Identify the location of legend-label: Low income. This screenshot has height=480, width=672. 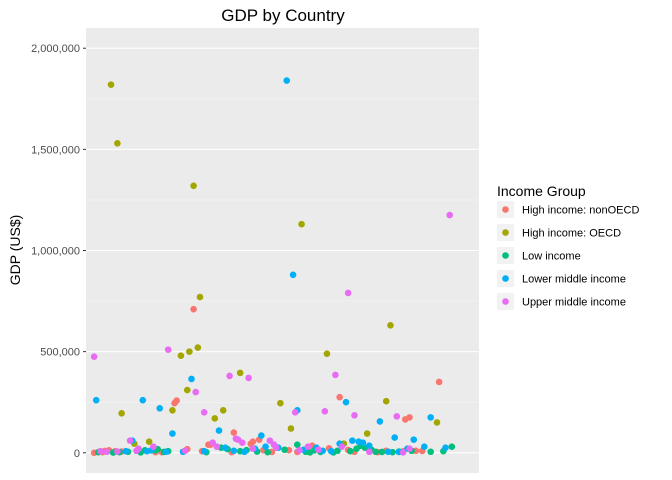
(551, 257).